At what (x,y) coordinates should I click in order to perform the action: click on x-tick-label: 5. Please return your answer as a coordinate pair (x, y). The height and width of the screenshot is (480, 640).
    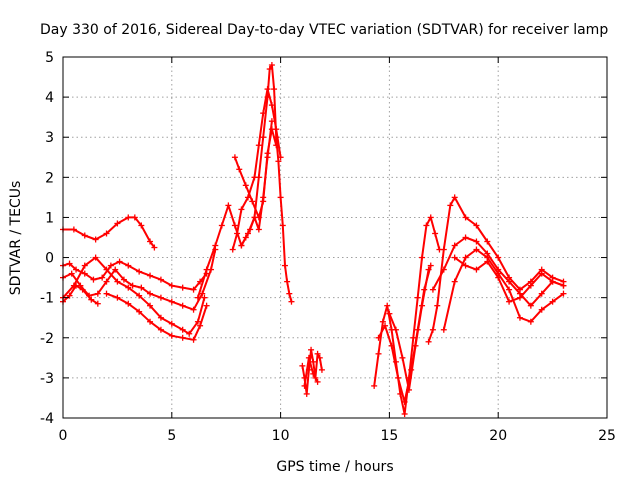
    Looking at the image, I should click on (171, 436).